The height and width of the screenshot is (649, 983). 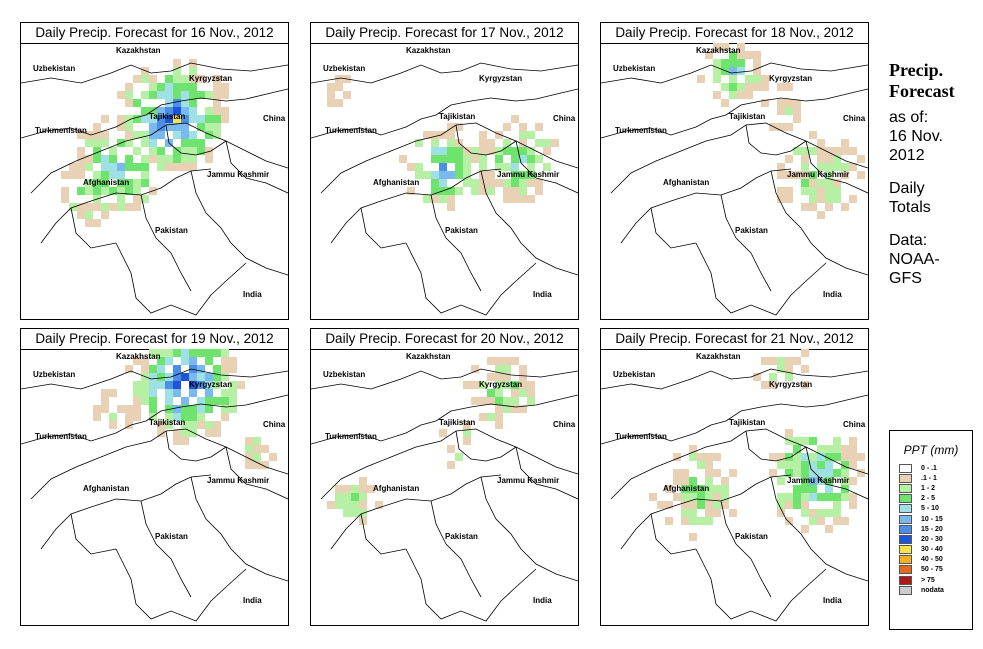 I want to click on legend-swatch, so click(x=905, y=570).